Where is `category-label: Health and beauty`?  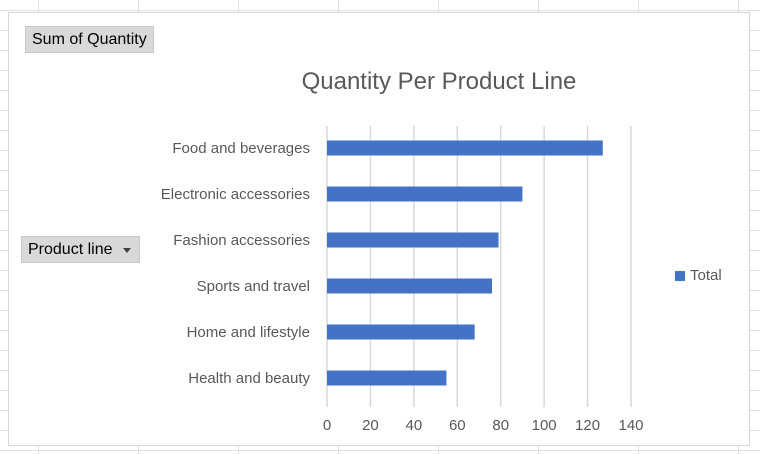 category-label: Health and beauty is located at coordinates (249, 378).